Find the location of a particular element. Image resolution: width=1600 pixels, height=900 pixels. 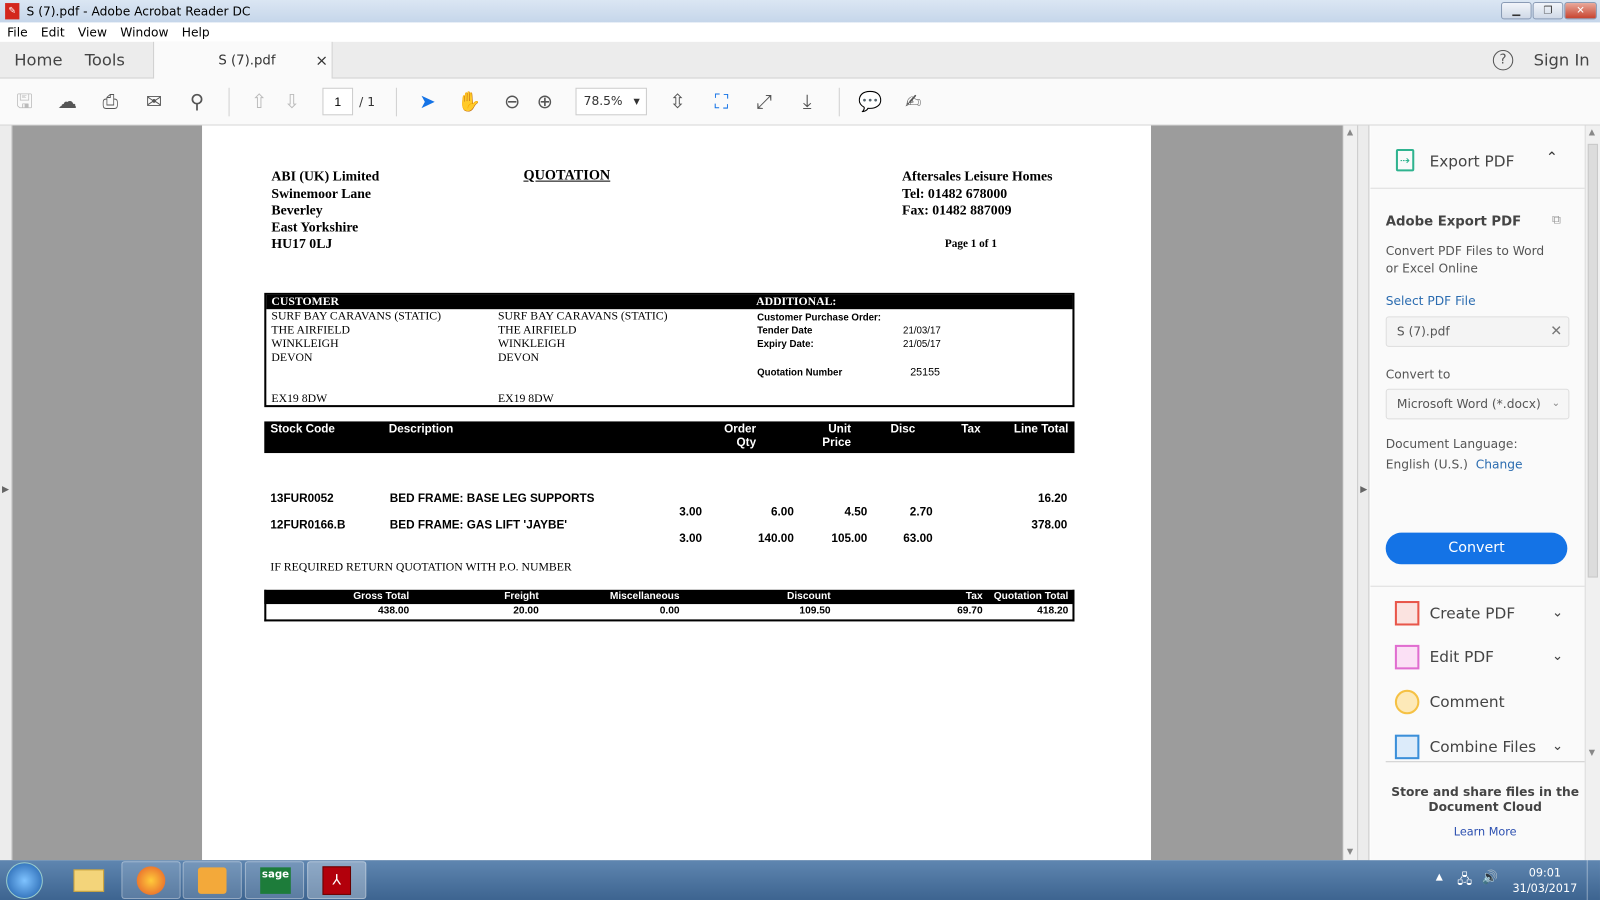

zoom-out-icon: ⊖ is located at coordinates (512, 102).